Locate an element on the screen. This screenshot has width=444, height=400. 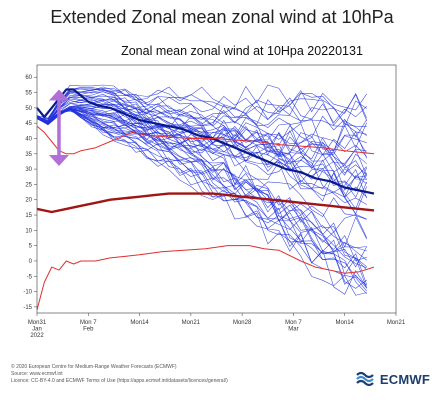
y-tick-label: 25 is located at coordinates (28, 185).